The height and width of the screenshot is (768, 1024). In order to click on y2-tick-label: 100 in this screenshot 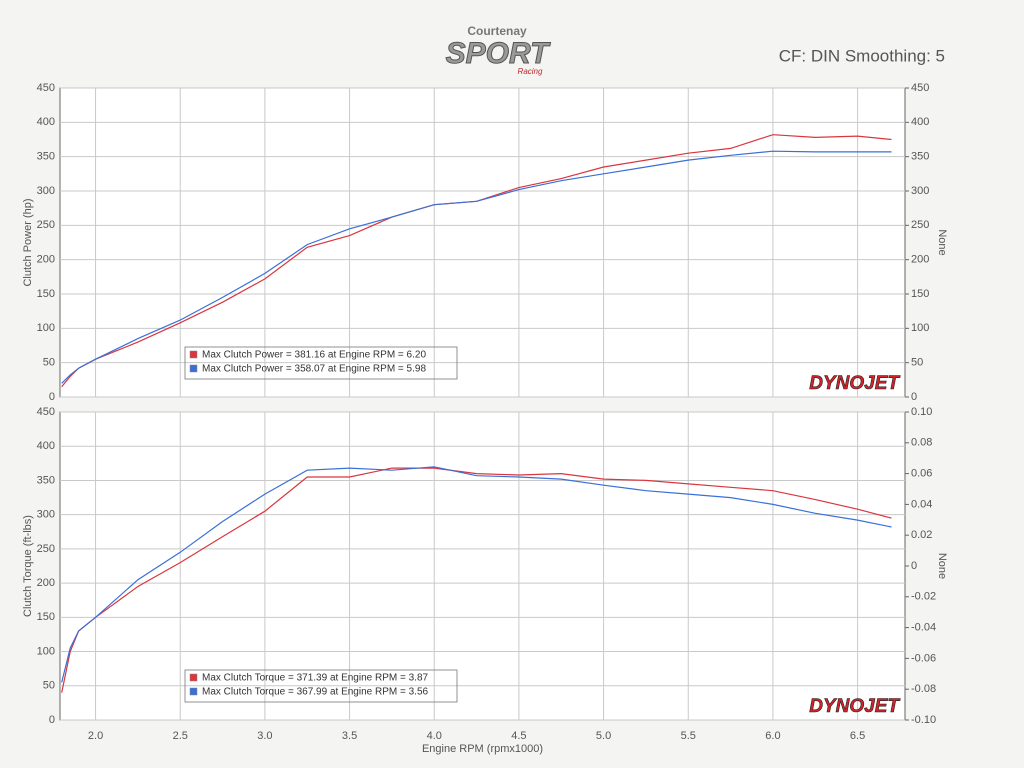, I will do `click(920, 328)`.